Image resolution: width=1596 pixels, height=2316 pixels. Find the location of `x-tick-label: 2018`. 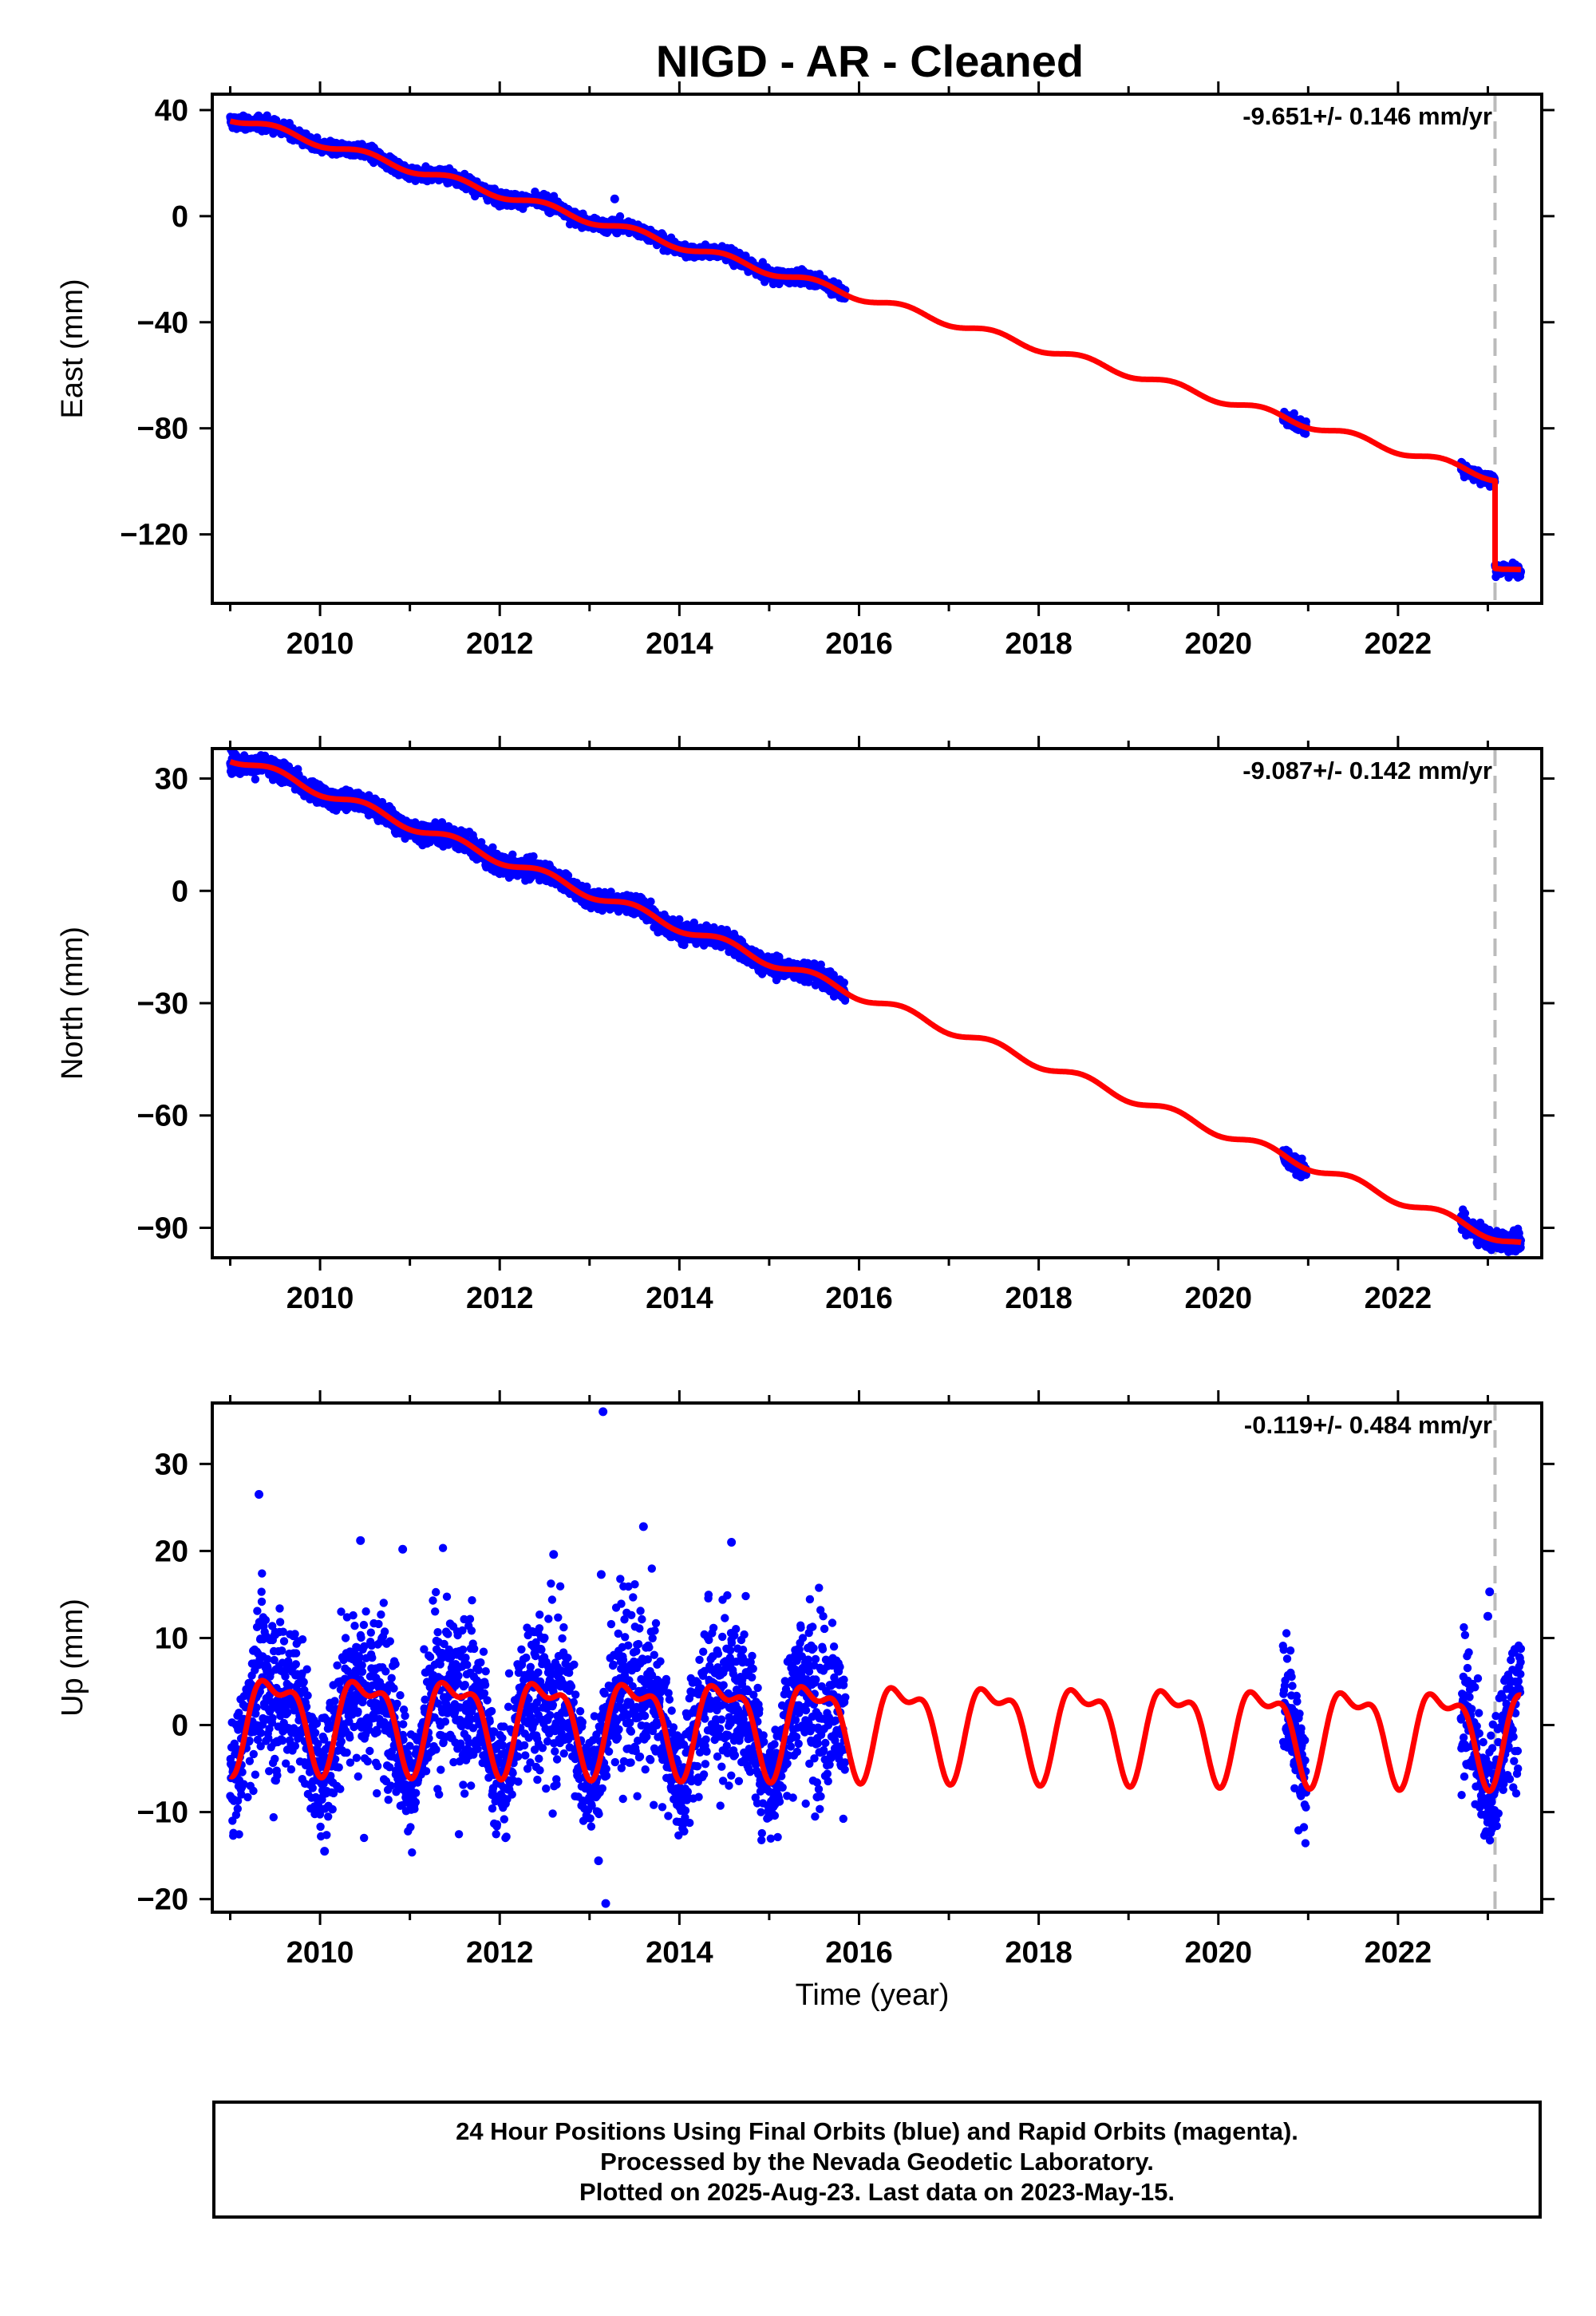

x-tick-label: 2018 is located at coordinates (1039, 644).